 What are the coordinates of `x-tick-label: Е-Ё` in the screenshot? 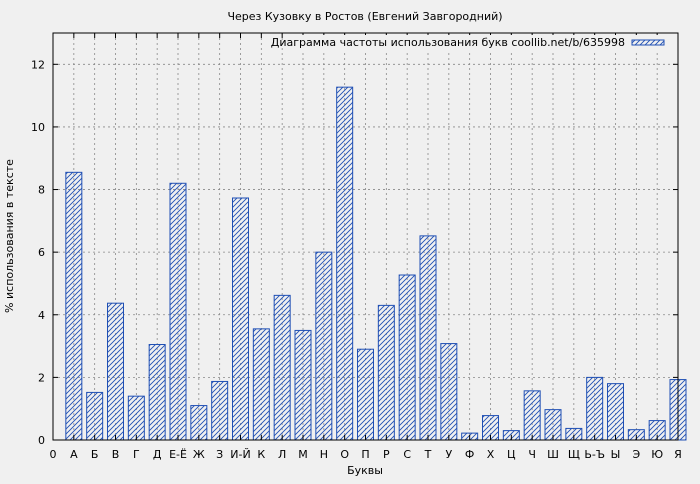 It's located at (178, 454).